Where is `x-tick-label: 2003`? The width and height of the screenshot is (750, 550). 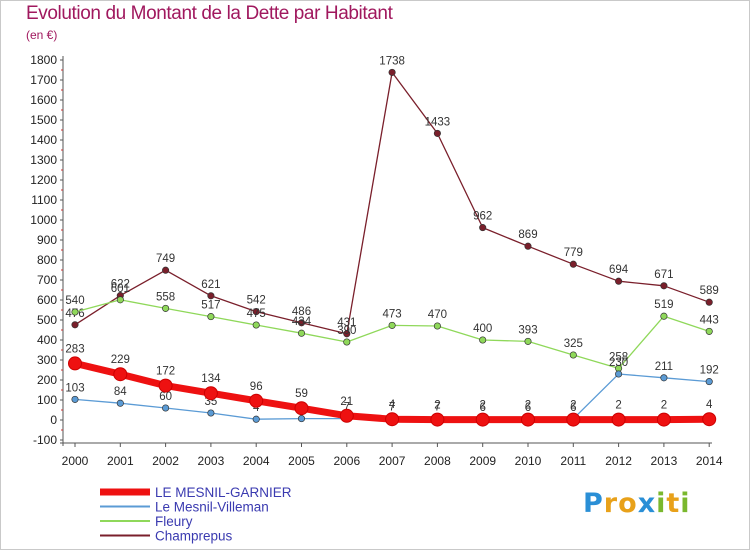
x-tick-label: 2003 is located at coordinates (211, 461).